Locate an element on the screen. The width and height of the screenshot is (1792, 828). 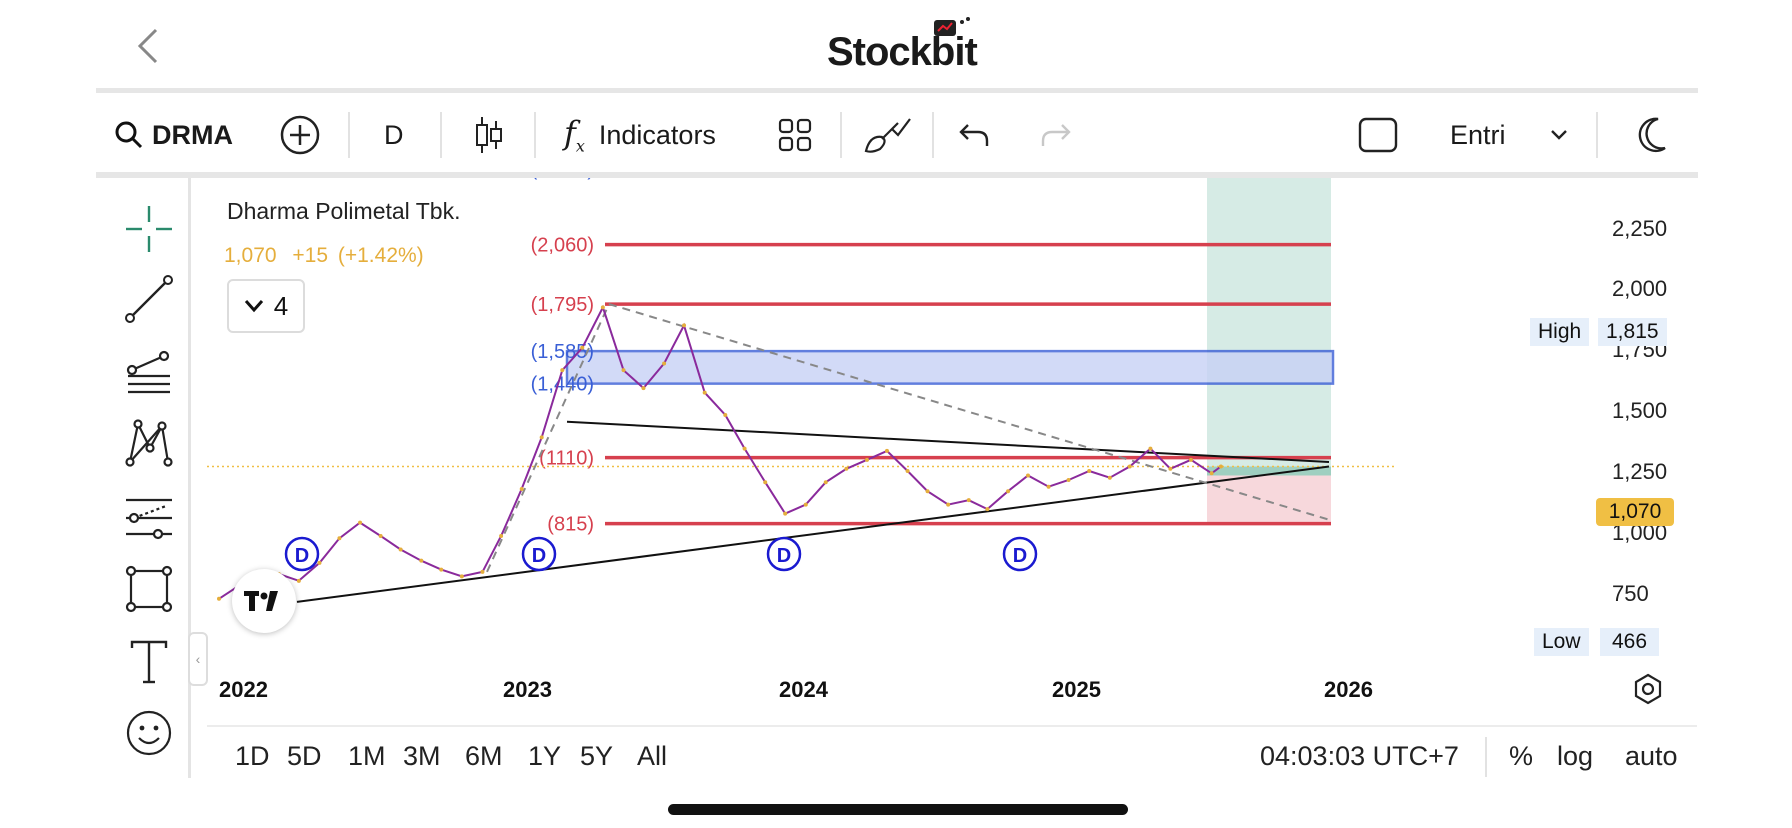
collapse-panel-handle: ‹ is located at coordinates (198, 659).